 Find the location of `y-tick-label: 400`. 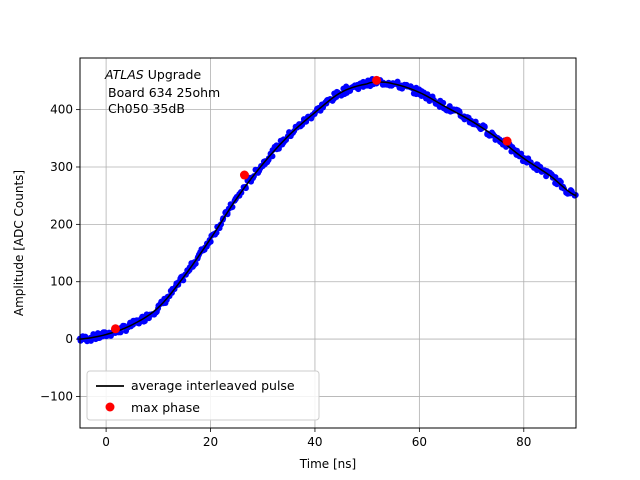

y-tick-label: 400 is located at coordinates (61, 110).